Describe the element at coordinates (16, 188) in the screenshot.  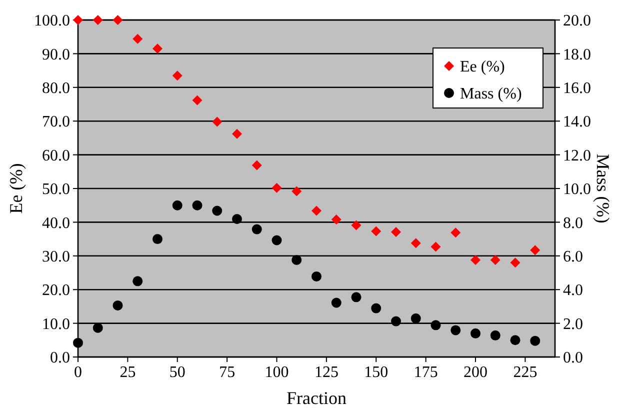
I see `y-axis-title: Ee (%)` at that location.